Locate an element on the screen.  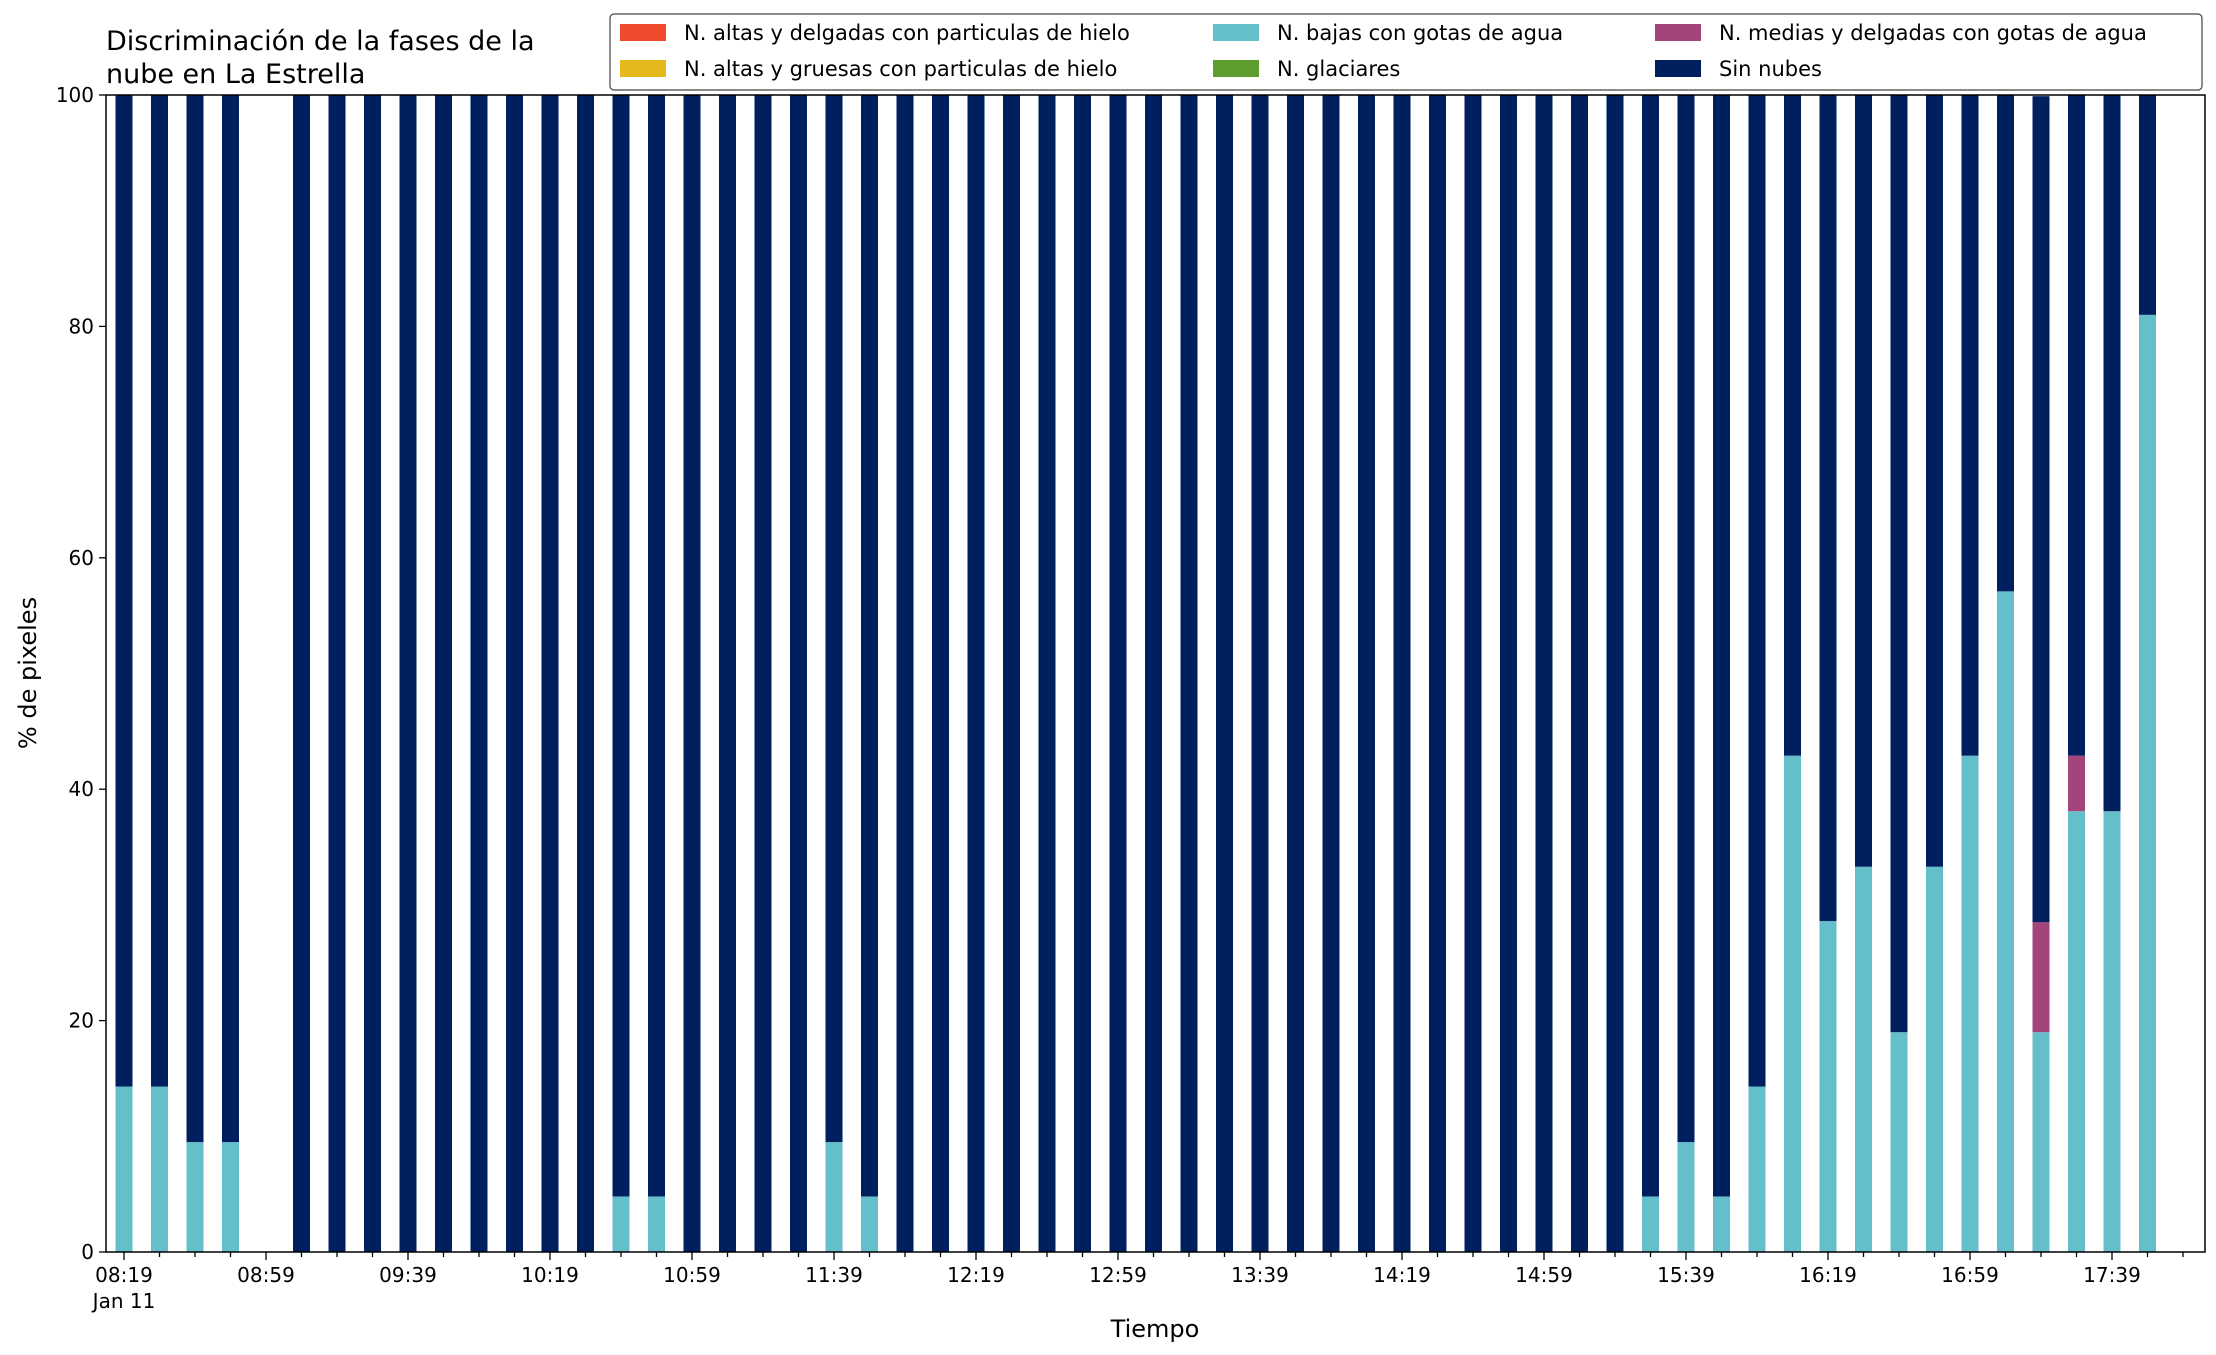
legend-label-5: Sin nubes is located at coordinates (1770, 69).